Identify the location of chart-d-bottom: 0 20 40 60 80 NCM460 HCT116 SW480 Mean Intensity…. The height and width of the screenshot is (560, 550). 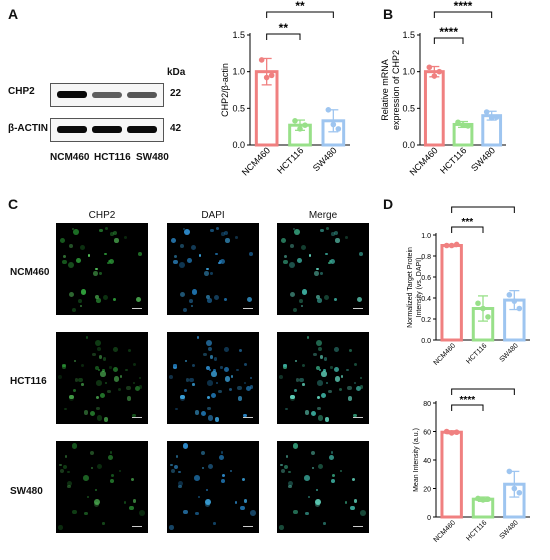
(471, 464).